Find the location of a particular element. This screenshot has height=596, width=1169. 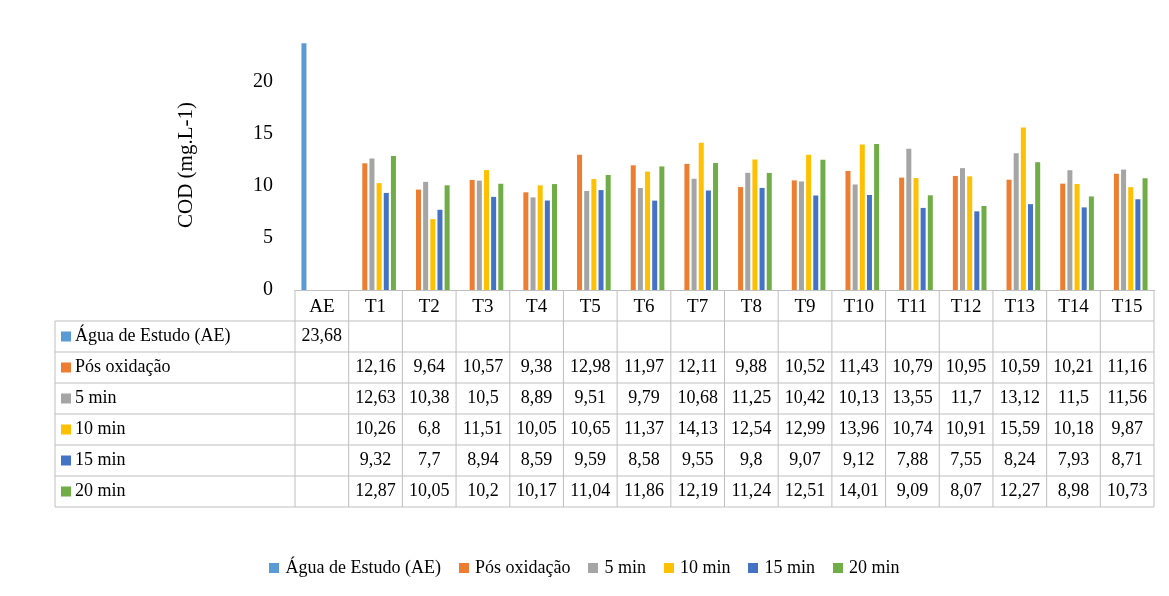

legend-label: 20 min is located at coordinates (874, 567).